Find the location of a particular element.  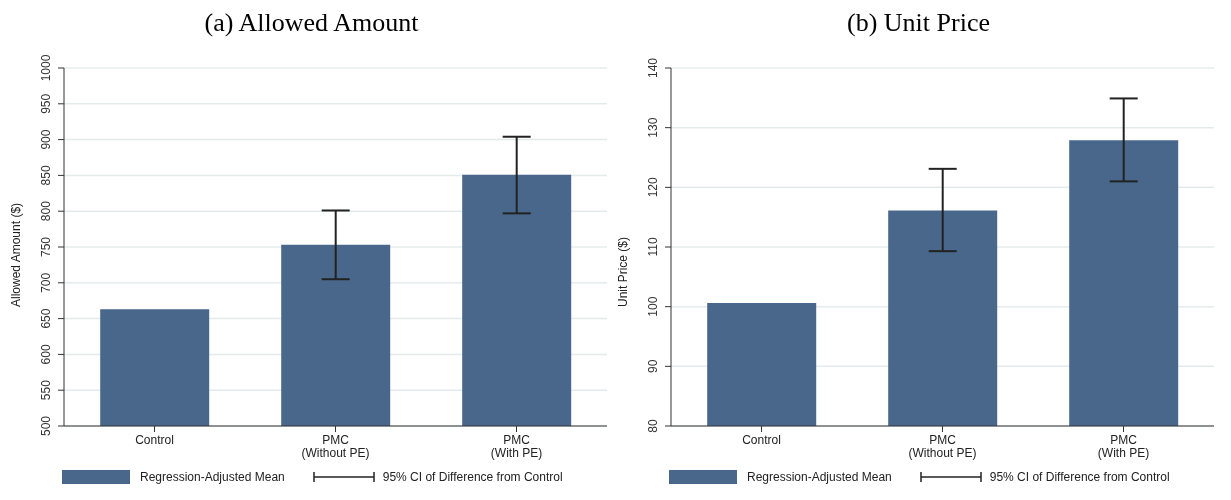

y-tick-label: 140 is located at coordinates (653, 68).